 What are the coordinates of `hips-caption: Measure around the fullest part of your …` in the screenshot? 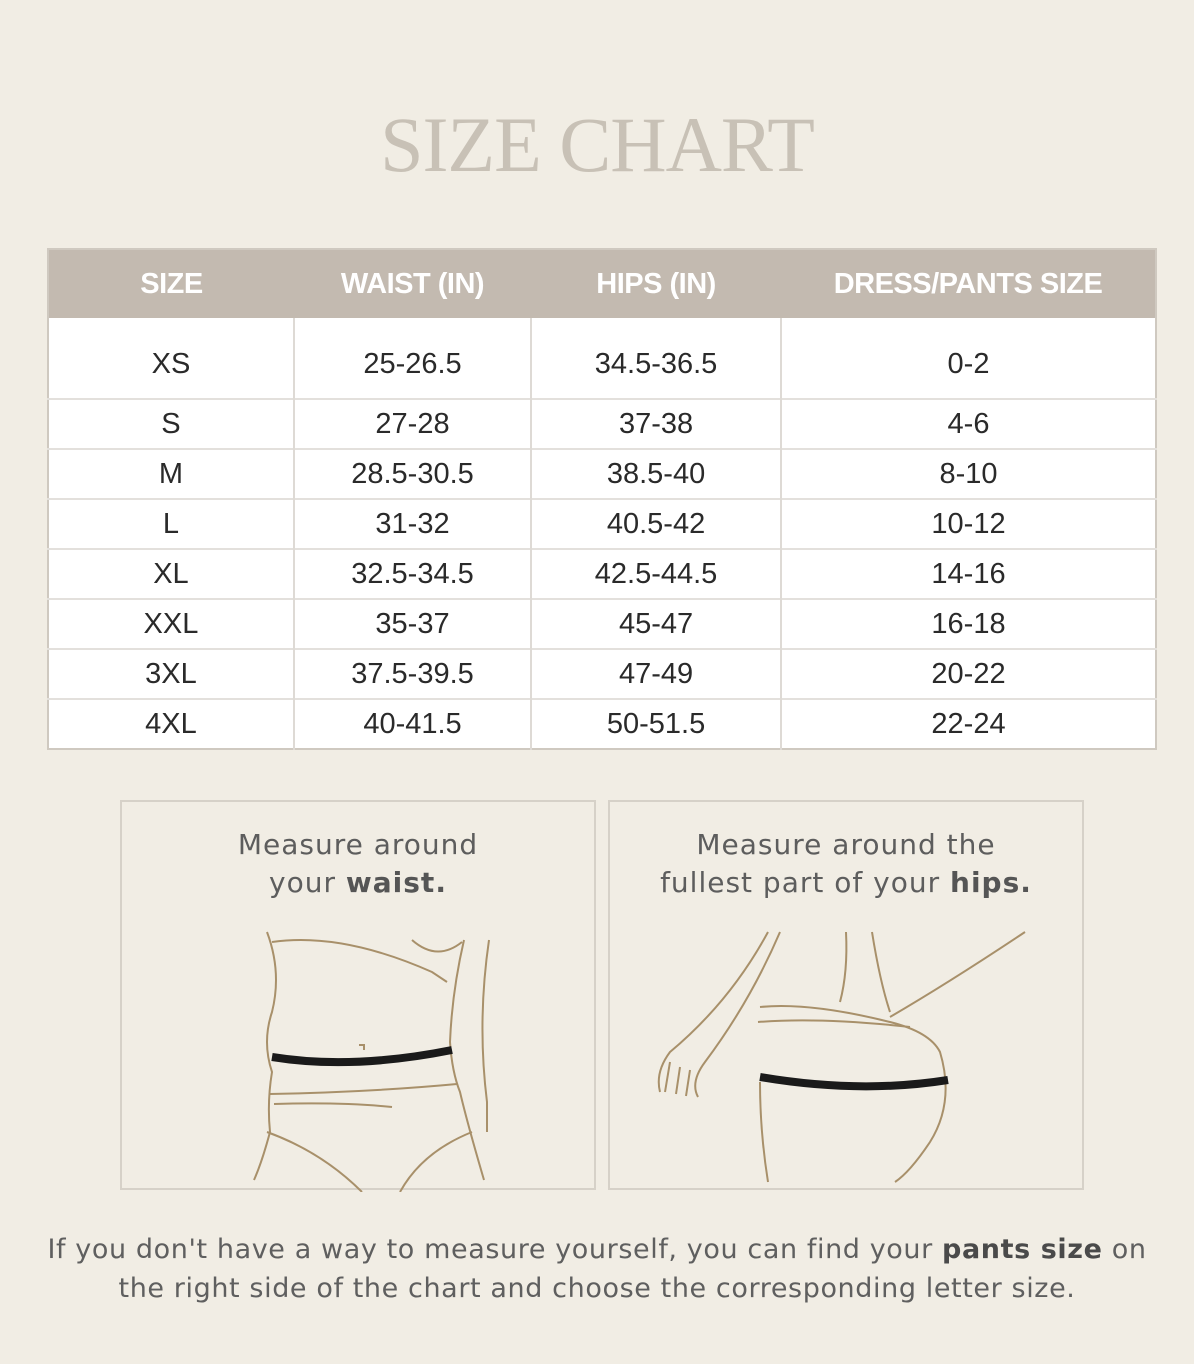 It's located at (846, 864).